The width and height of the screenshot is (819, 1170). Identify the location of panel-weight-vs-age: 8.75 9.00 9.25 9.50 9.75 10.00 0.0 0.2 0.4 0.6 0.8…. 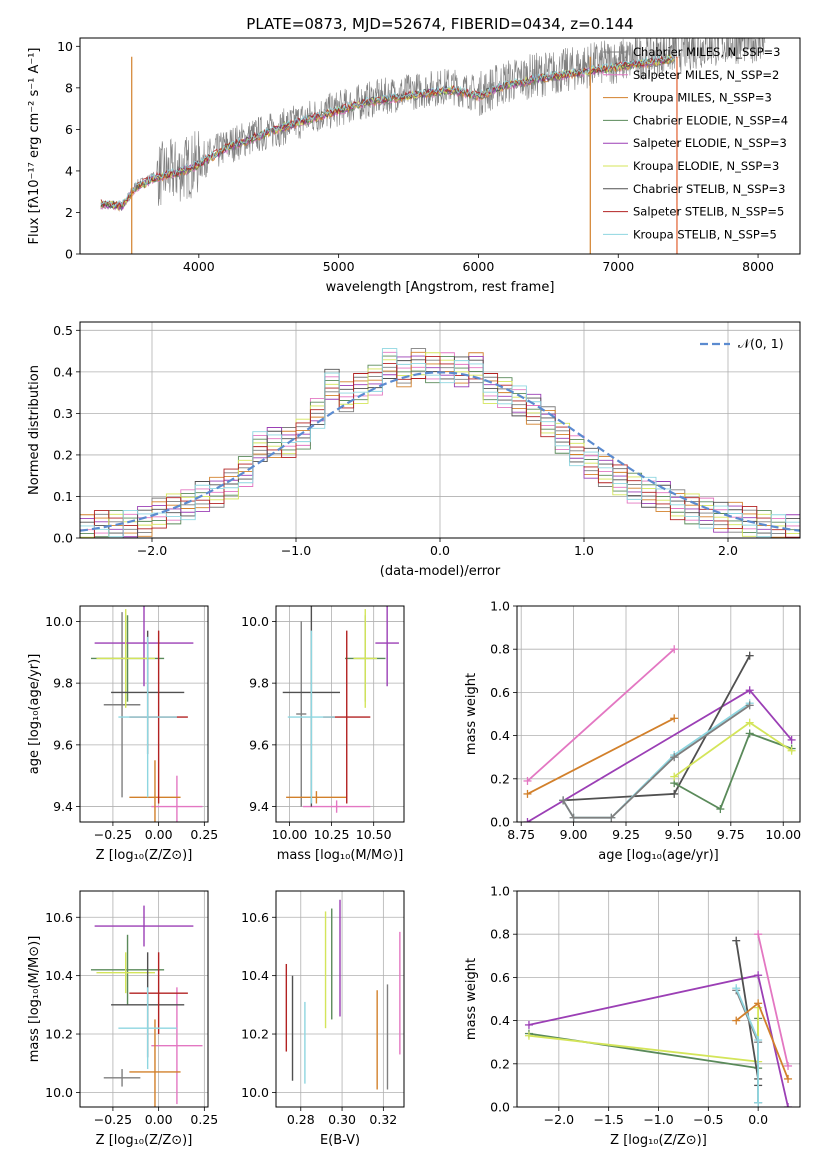
(632, 731).